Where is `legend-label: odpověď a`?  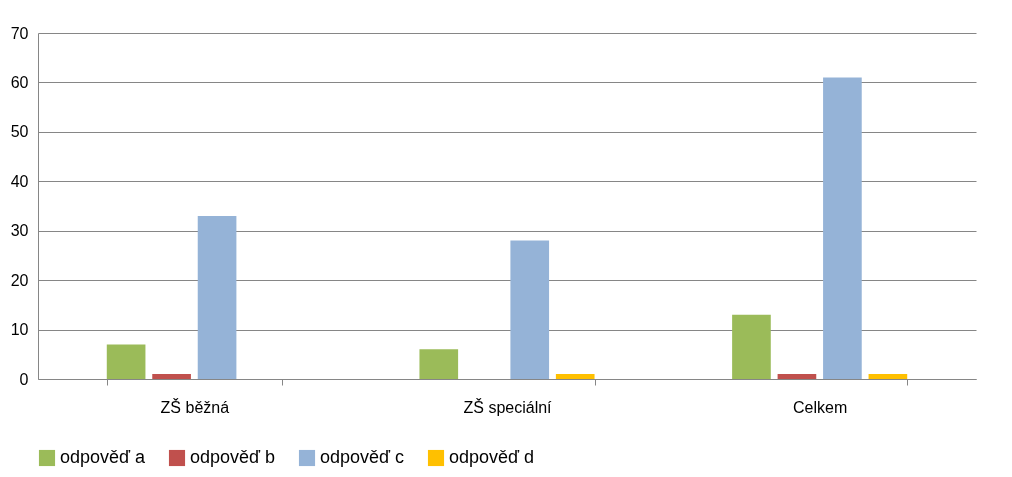 legend-label: odpověď a is located at coordinates (103, 457).